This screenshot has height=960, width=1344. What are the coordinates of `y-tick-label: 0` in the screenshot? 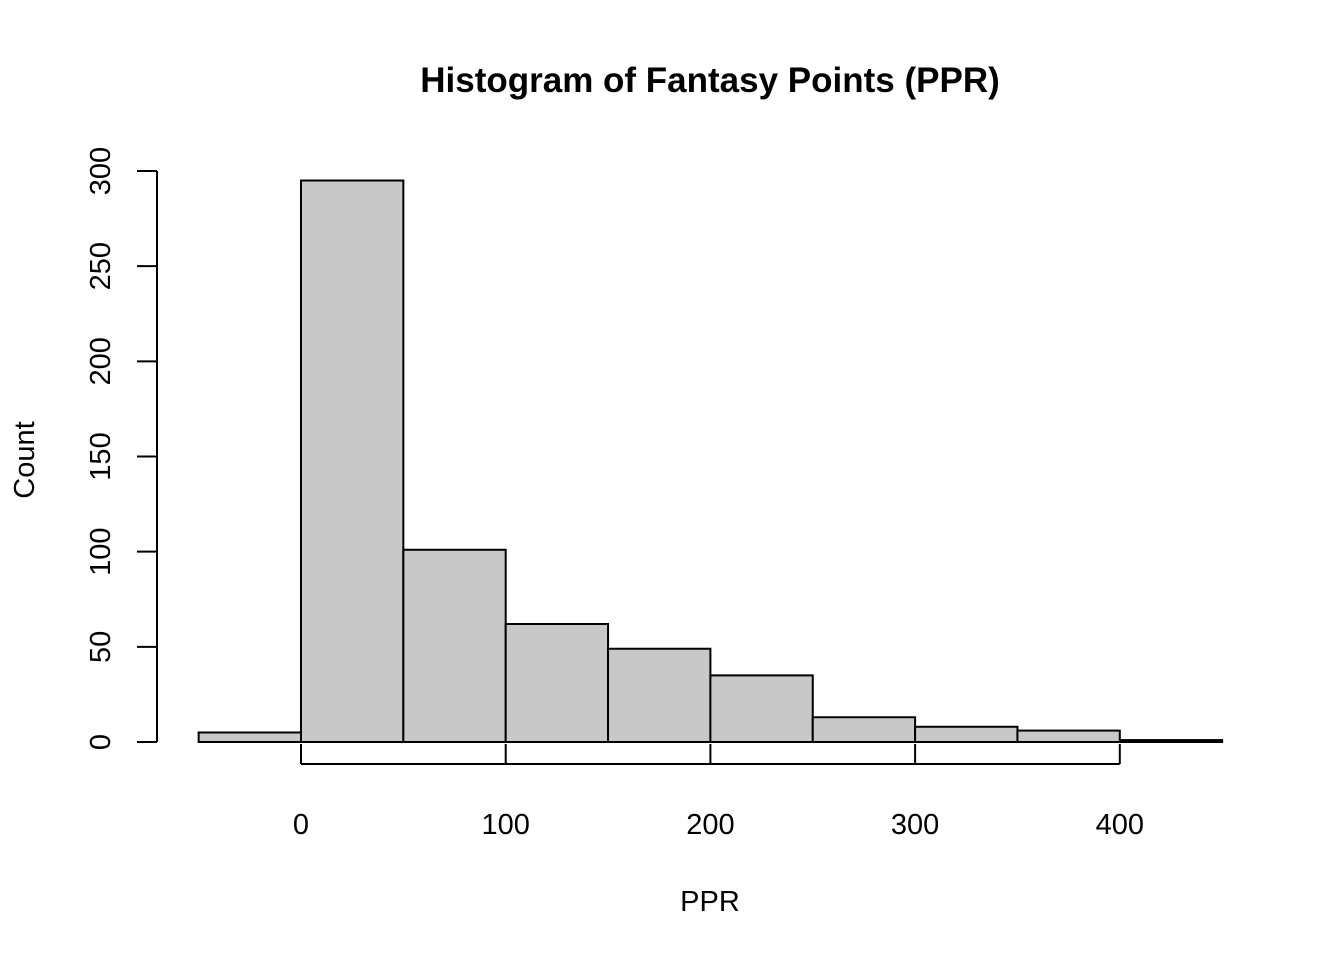 It's located at (101, 742).